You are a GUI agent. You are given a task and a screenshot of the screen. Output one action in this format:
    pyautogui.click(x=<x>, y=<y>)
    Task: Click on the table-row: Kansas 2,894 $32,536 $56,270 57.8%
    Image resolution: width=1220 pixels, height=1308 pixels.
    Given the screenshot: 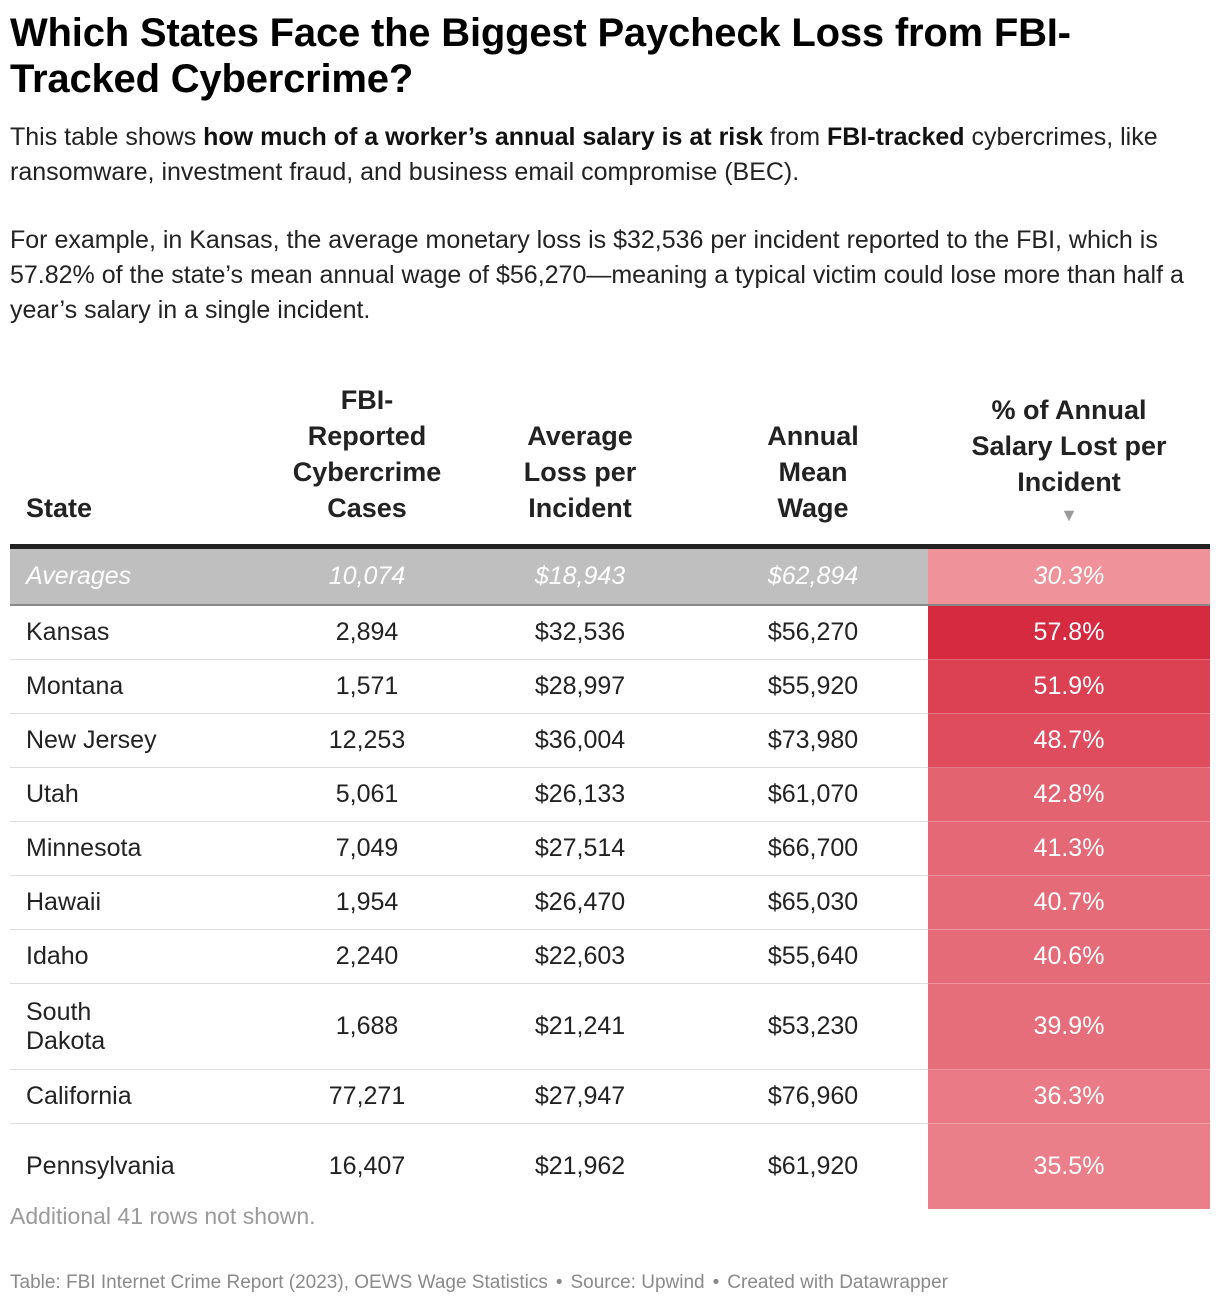 What is the action you would take?
    pyautogui.click(x=610, y=632)
    